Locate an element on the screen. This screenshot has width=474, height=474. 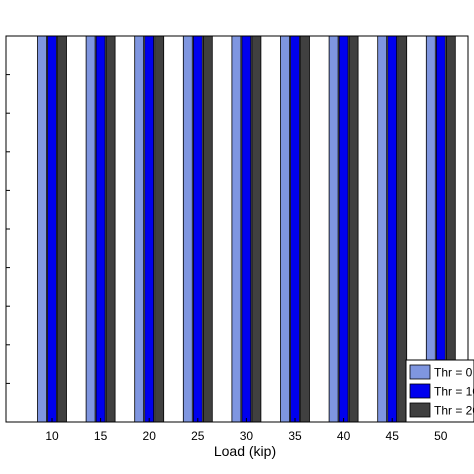
legend: Thr = 0 Thr = 10 Thr = 20 is located at coordinates (439, 391).